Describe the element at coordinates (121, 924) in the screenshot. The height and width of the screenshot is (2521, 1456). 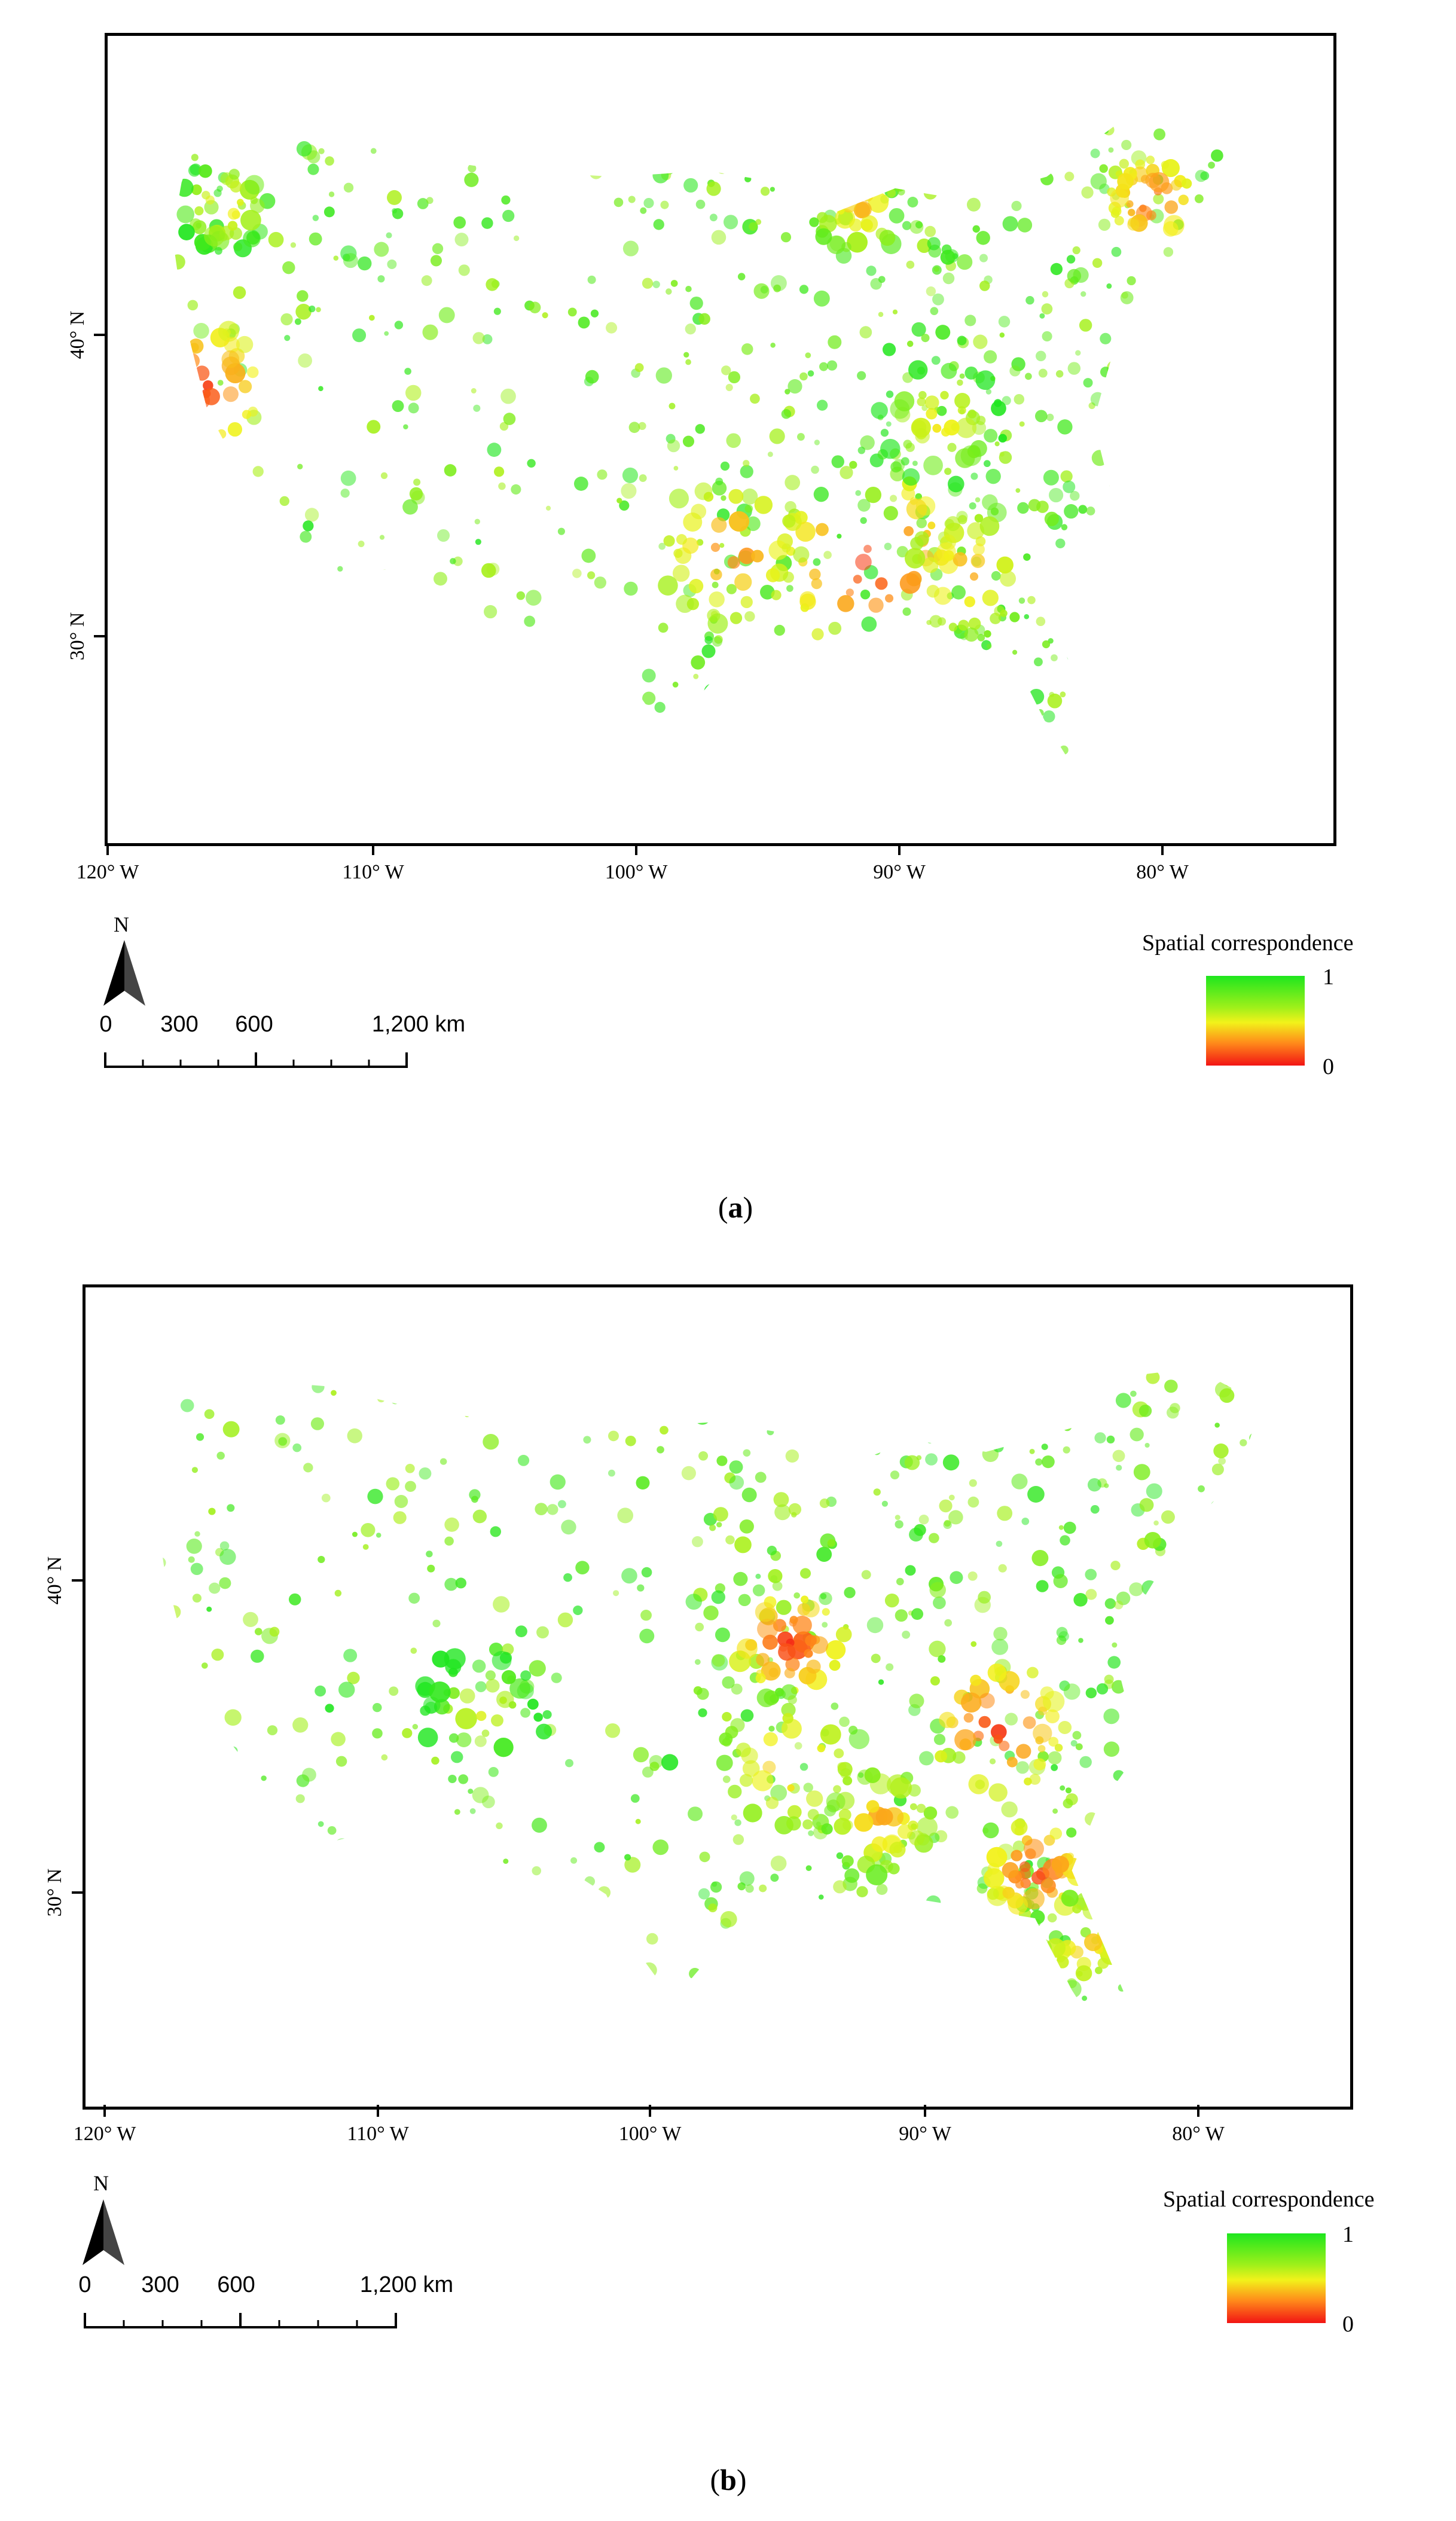
I see `north-label: N` at that location.